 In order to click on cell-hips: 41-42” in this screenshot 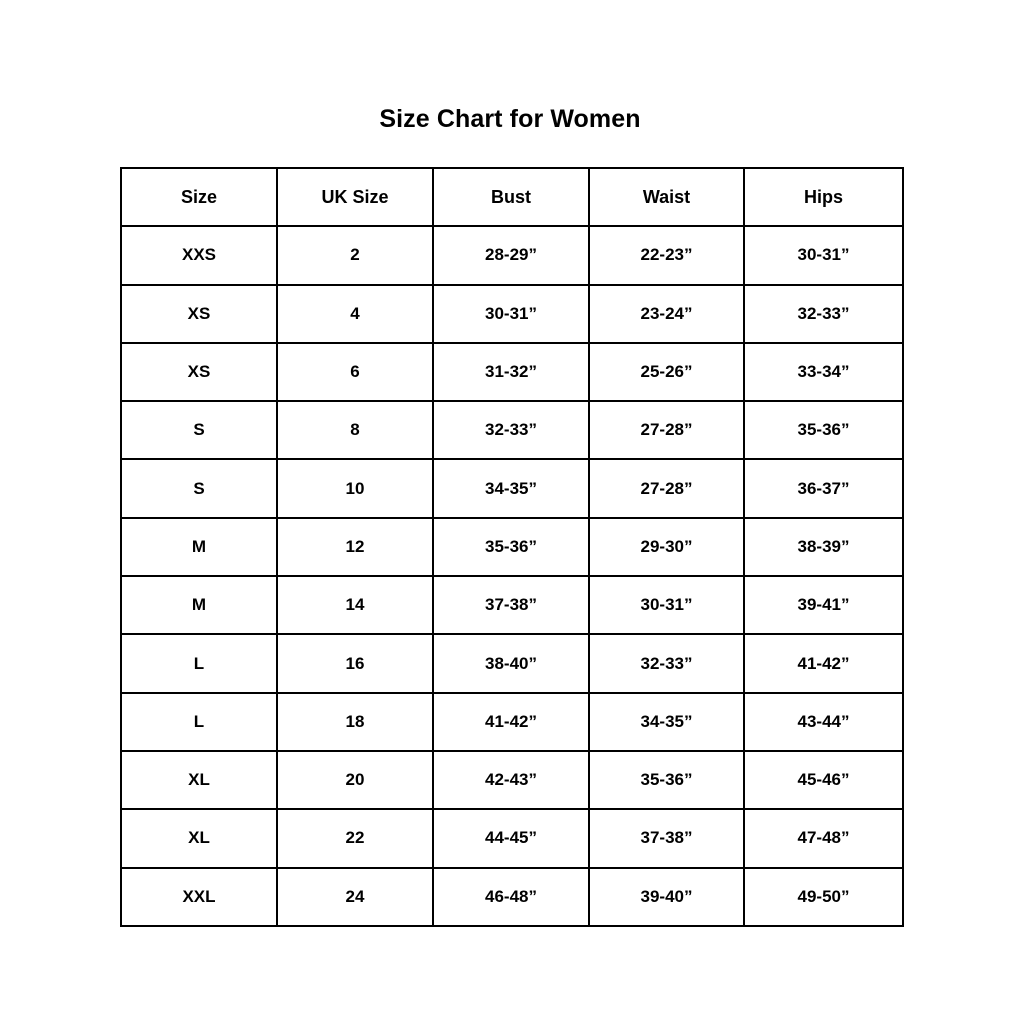, I will do `click(823, 663)`.